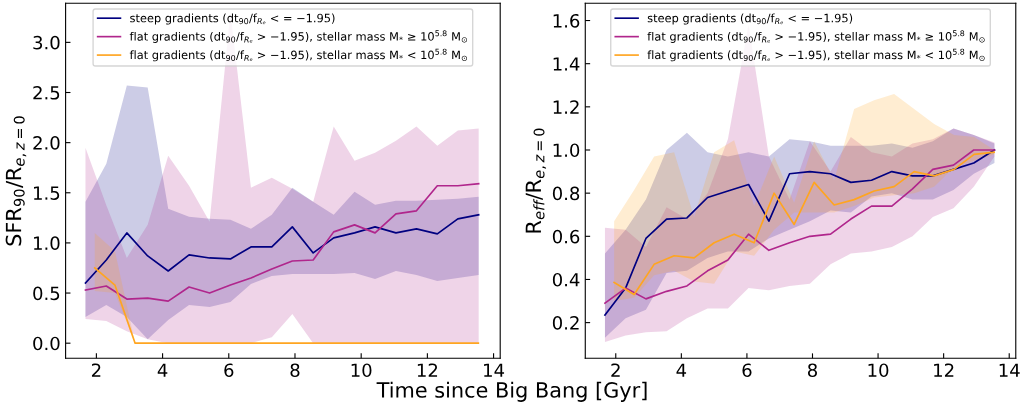  Describe the element at coordinates (536, 180) in the screenshot. I see `y-axis-title: R$_{eff}$/R$_{e,z=0}$` at that location.